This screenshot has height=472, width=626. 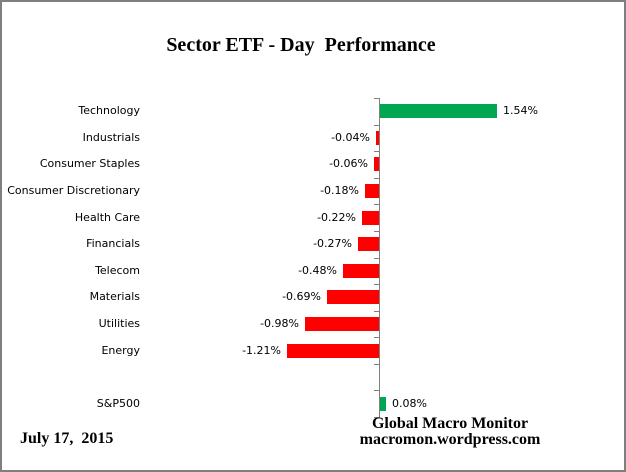 What do you see at coordinates (339, 190) in the screenshot?
I see `value-label: -0.18%` at bounding box center [339, 190].